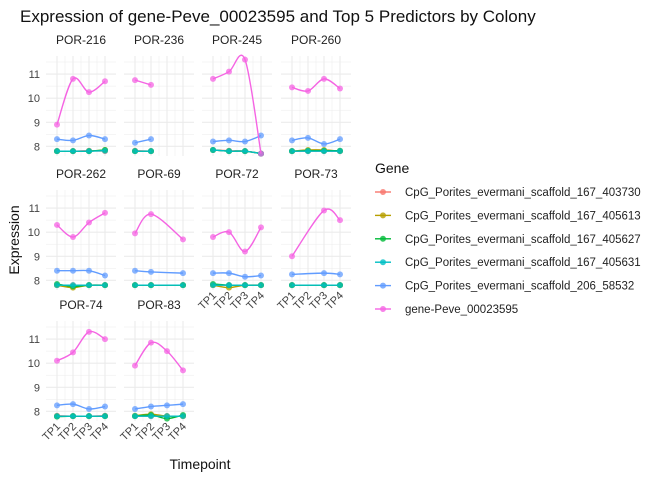  Describe the element at coordinates (14, 239) in the screenshot. I see `y-axis-label: Expression` at that location.